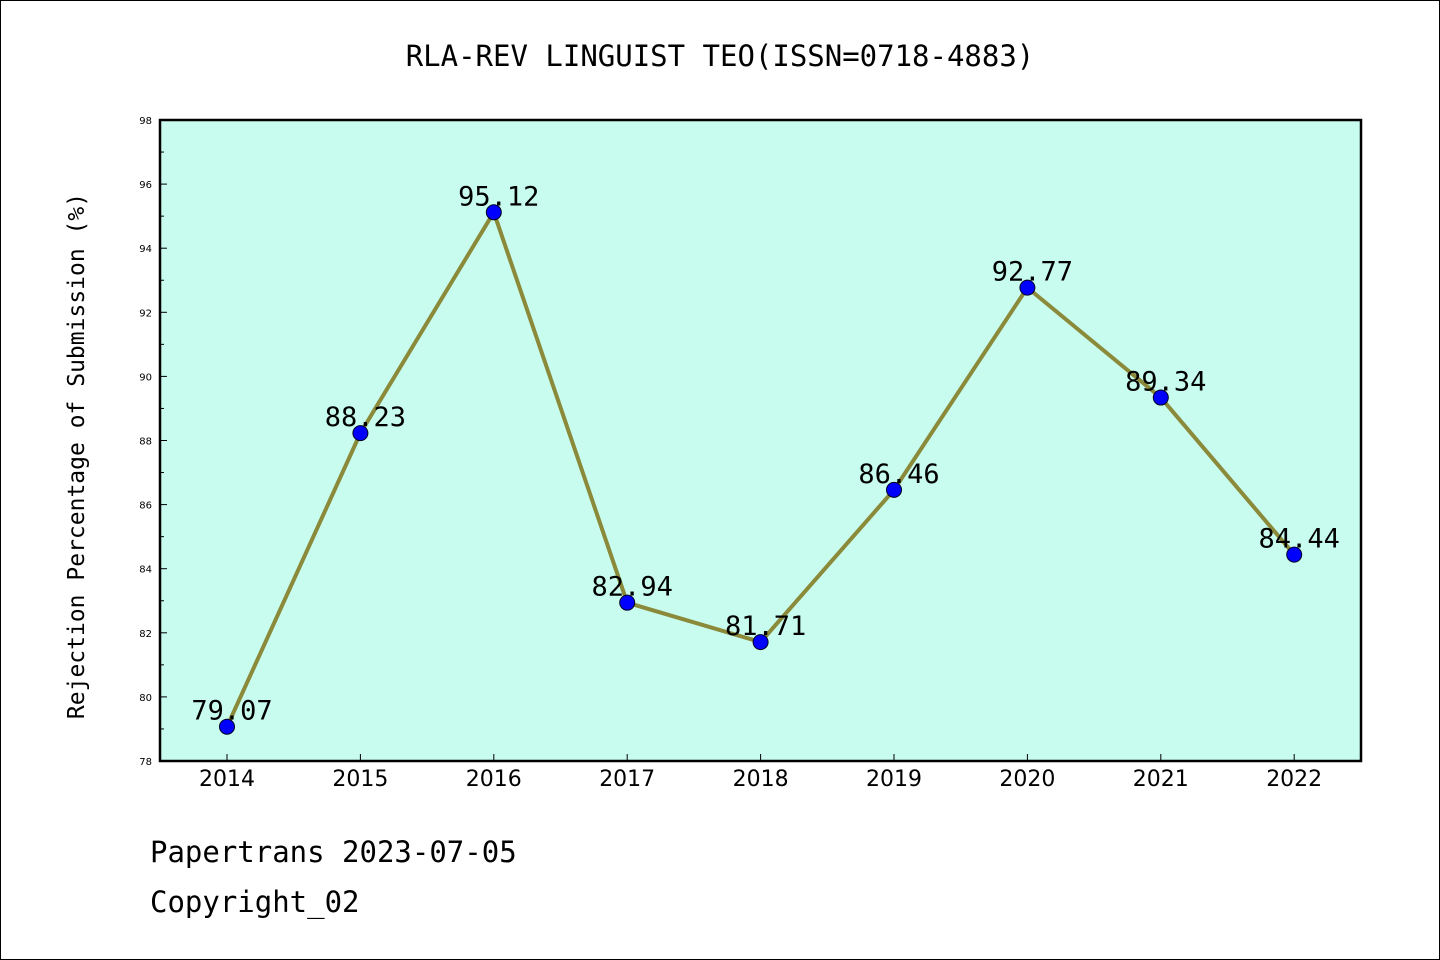 The height and width of the screenshot is (960, 1440). Describe the element at coordinates (494, 779) in the screenshot. I see `x-tick-label: 2016` at that location.